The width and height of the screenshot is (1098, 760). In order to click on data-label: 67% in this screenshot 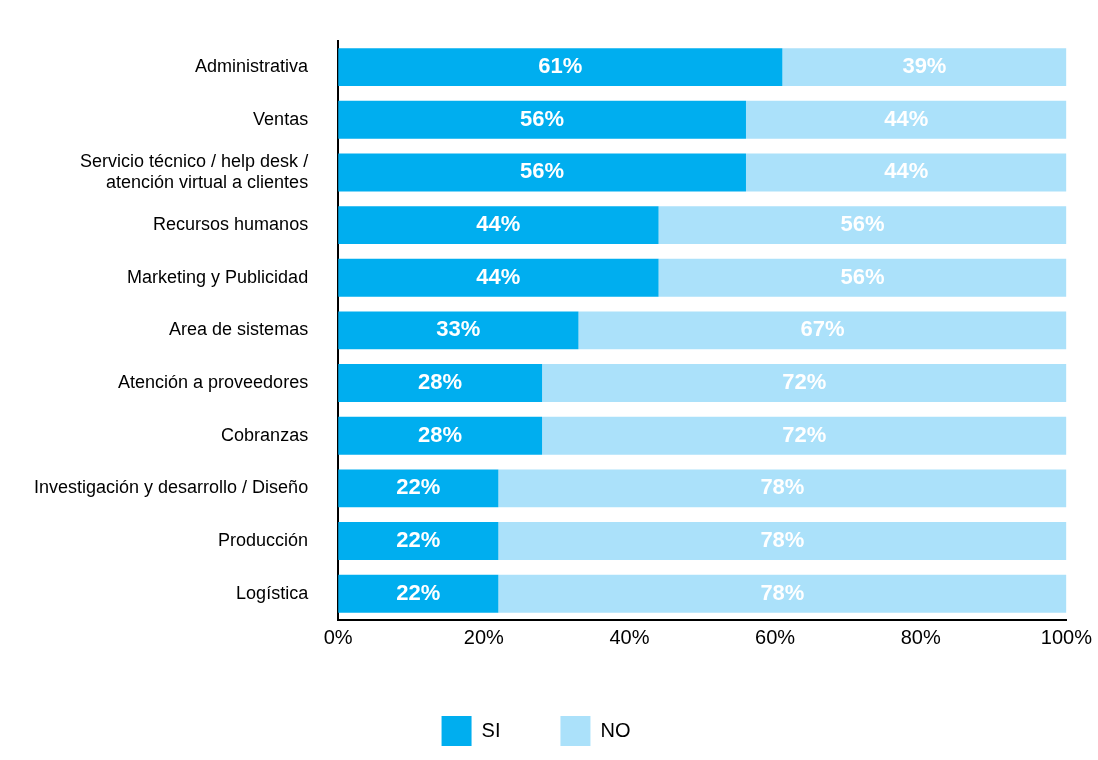, I will do `click(822, 329)`.